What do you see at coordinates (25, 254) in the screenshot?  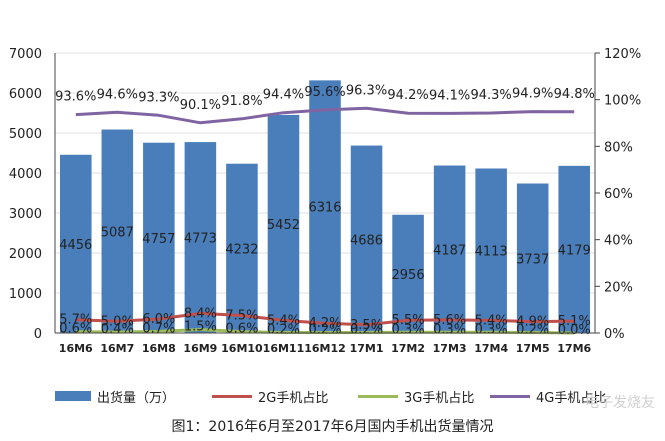 I see `y-left-tick-label: 2000` at bounding box center [25, 254].